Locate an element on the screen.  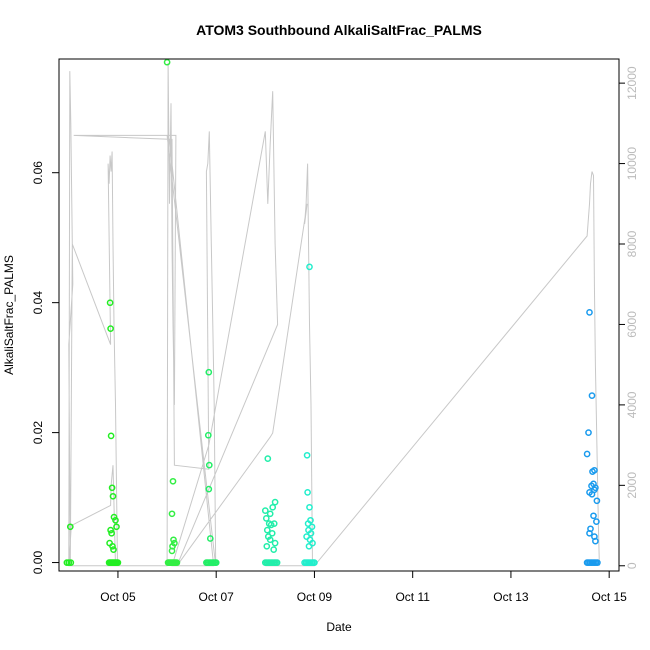
right-tick-label: 4000 is located at coordinates (632, 404).